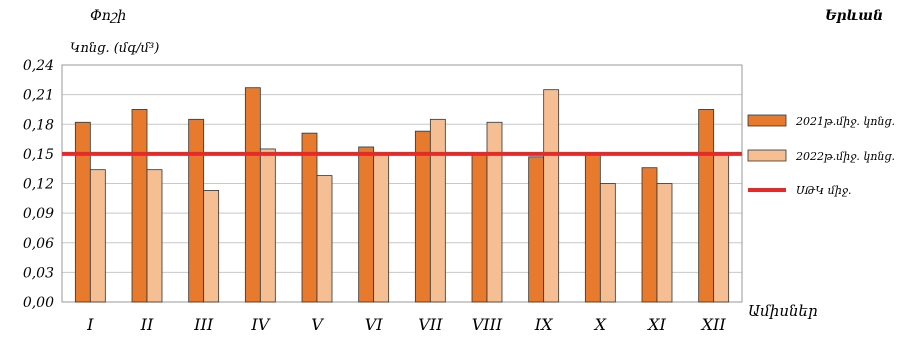 The image size is (903, 345). I want to click on bar-2022-XII, so click(721, 228).